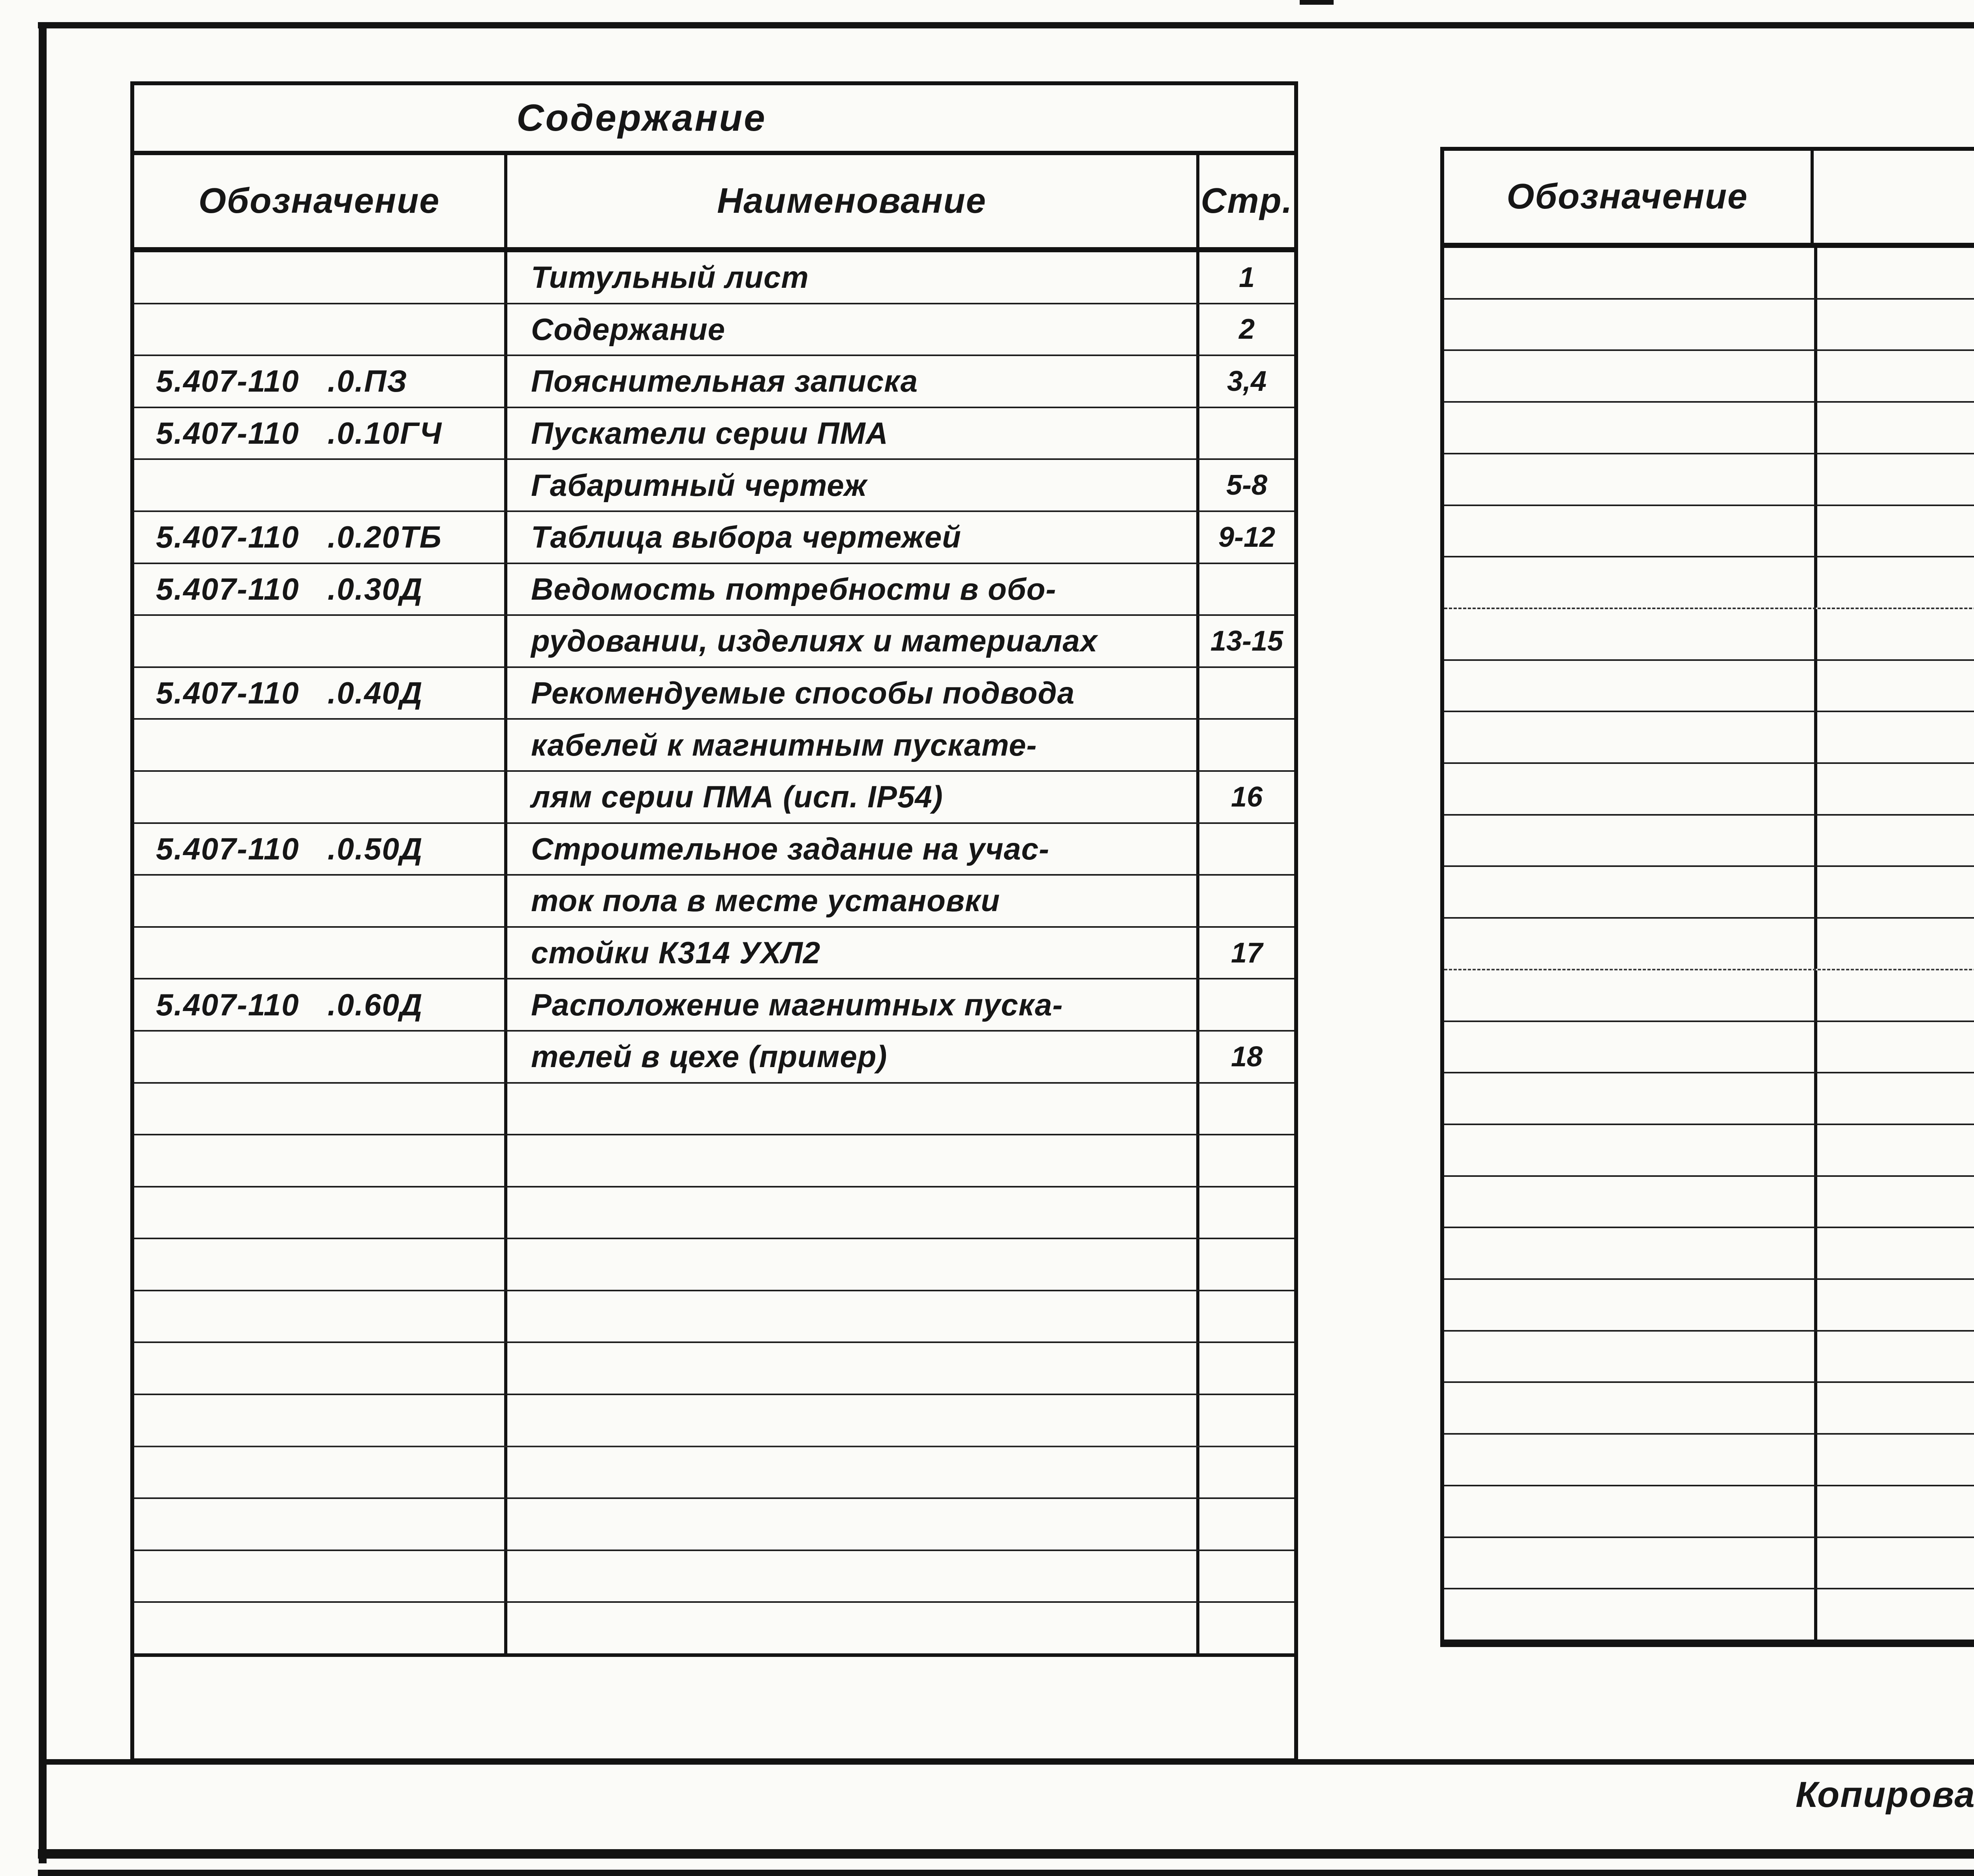 This screenshot has height=1876, width=1974. I want to click on table-cell: 5.407-110 .0.60Д, so click(320, 1004).